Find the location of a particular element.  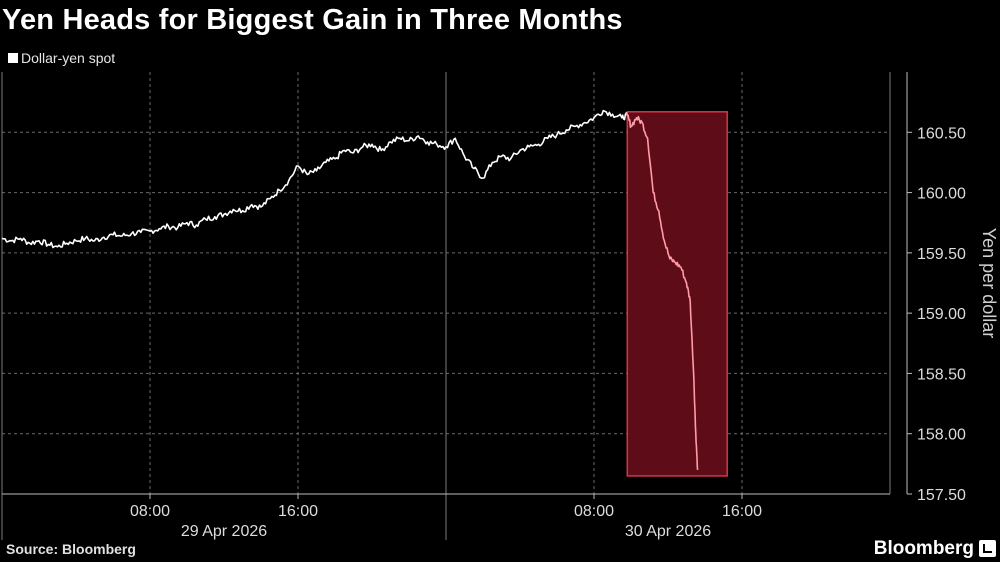

y-tick-label: 159.50 is located at coordinates (941, 254).